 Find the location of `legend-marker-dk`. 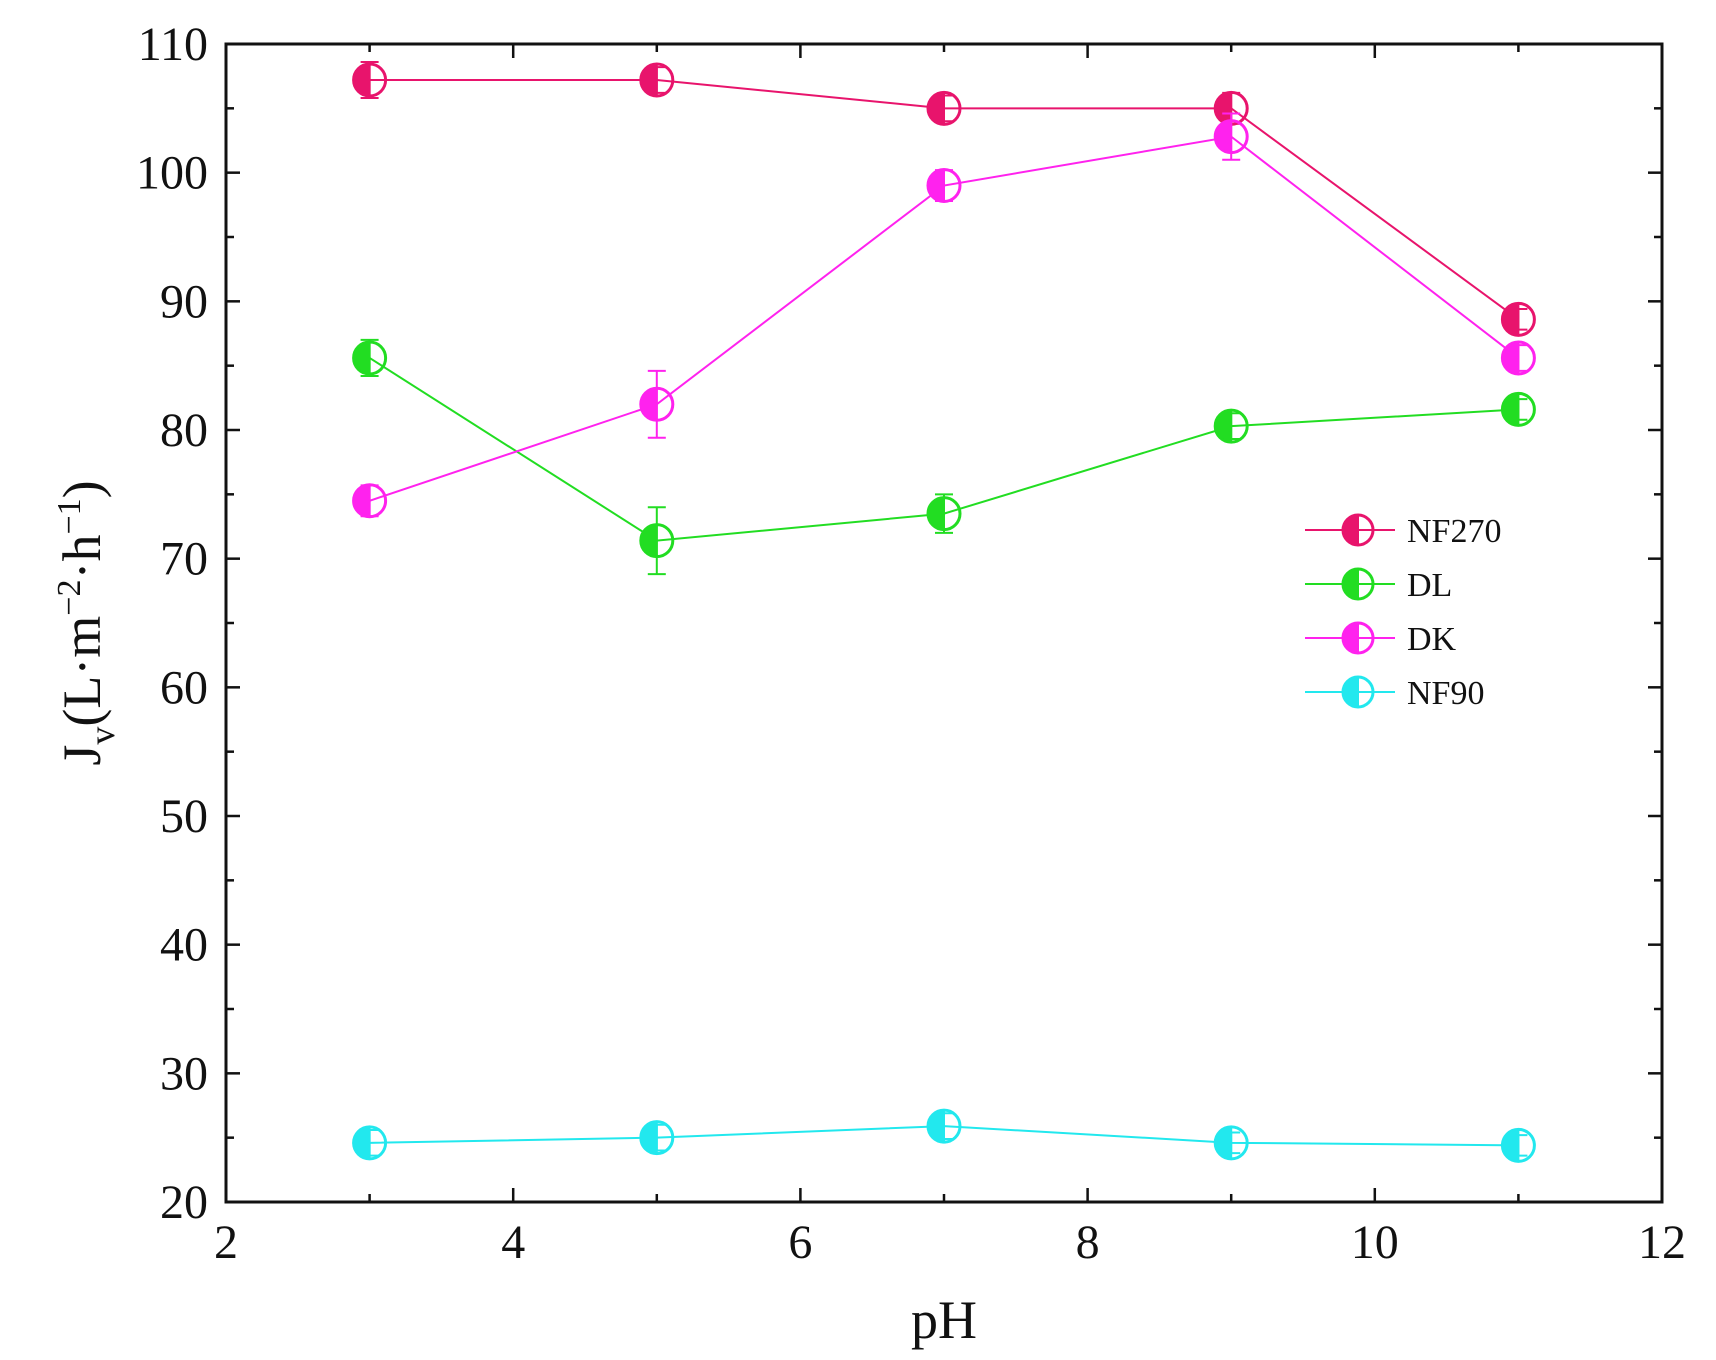

legend-marker-dk is located at coordinates (1358, 638).